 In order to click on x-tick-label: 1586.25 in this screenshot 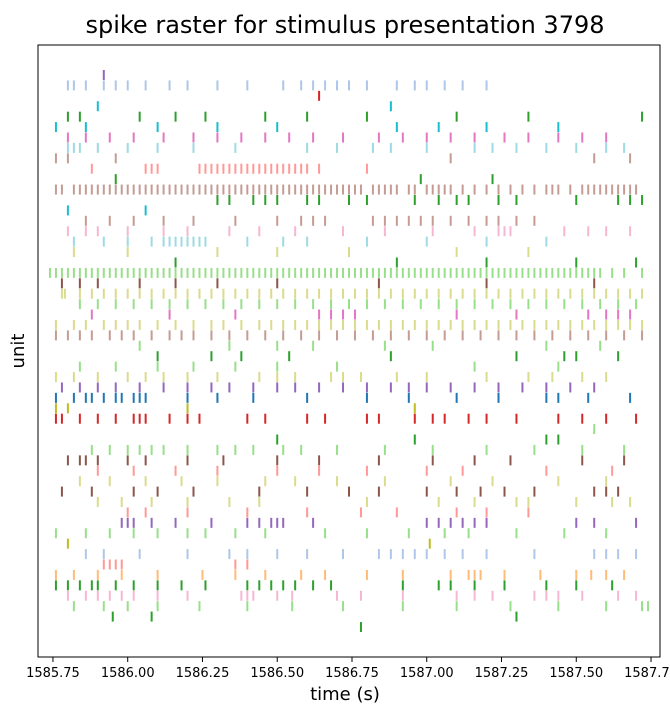, I will do `click(203, 673)`.